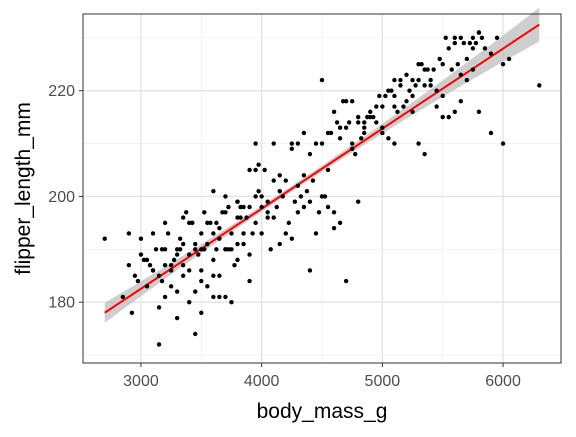 The width and height of the screenshot is (576, 437). What do you see at coordinates (23, 188) in the screenshot?
I see `y-axis-title: flipper_length_mm` at bounding box center [23, 188].